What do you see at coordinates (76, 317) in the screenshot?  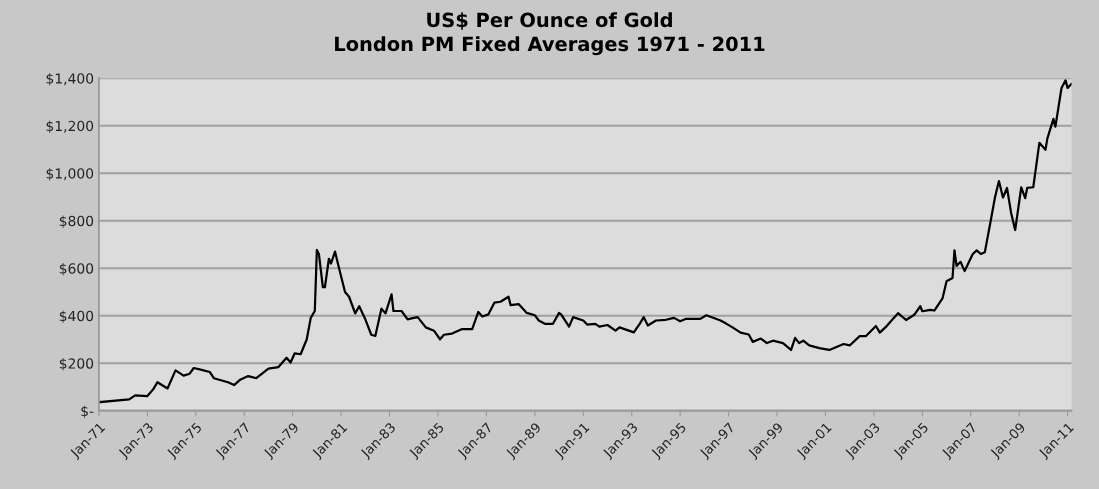 I see `y-tick-label: $400` at bounding box center [76, 317].